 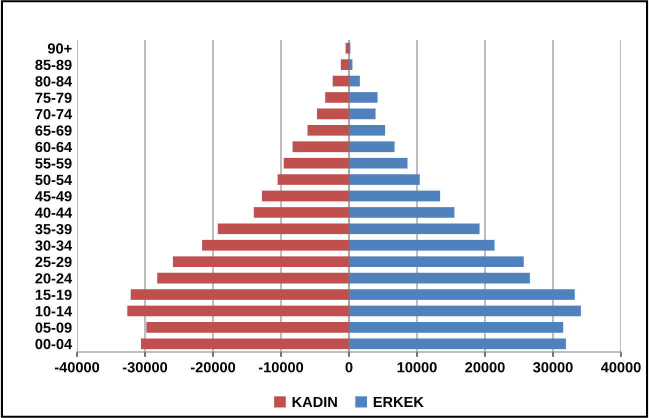 I want to click on y-tick-label: 50-54, so click(x=53, y=180).